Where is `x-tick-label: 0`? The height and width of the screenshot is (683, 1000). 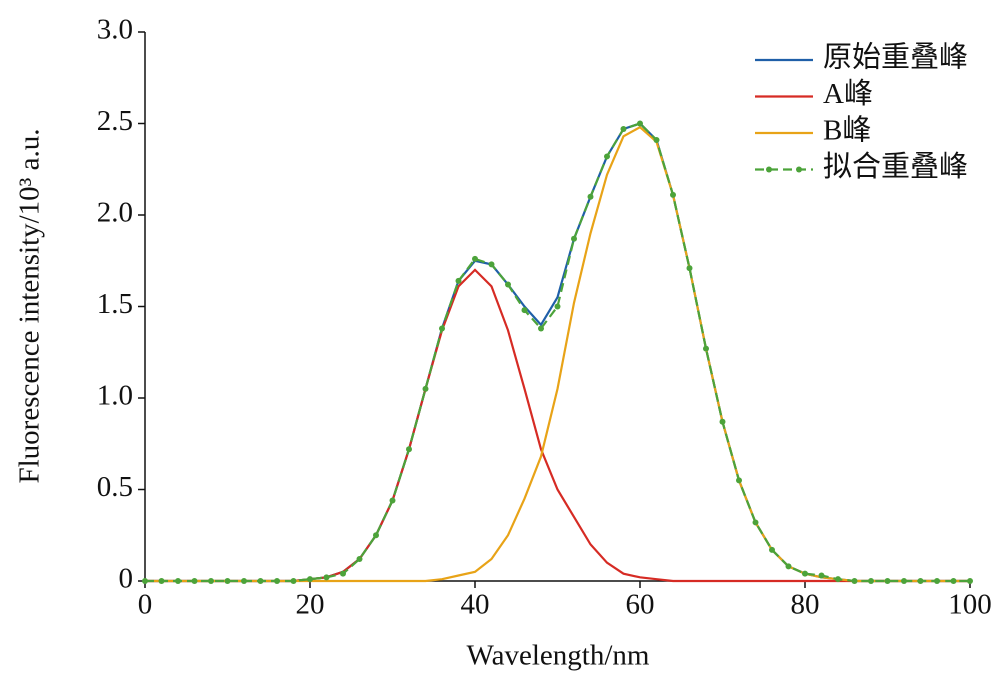
x-tick-label: 0 is located at coordinates (145, 605).